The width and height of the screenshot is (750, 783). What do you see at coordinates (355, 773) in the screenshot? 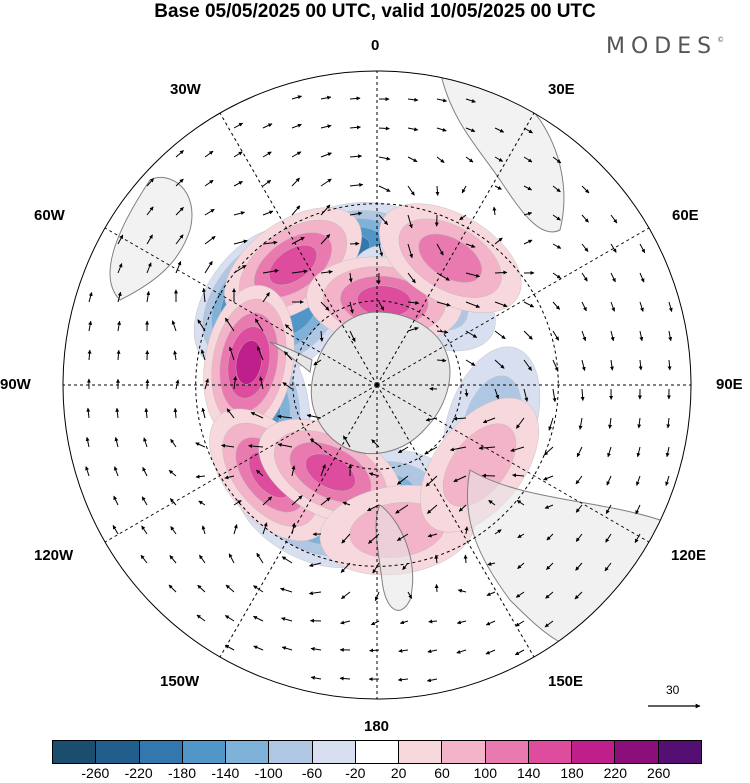
I see `colorbar-tick-label: -20` at bounding box center [355, 773].